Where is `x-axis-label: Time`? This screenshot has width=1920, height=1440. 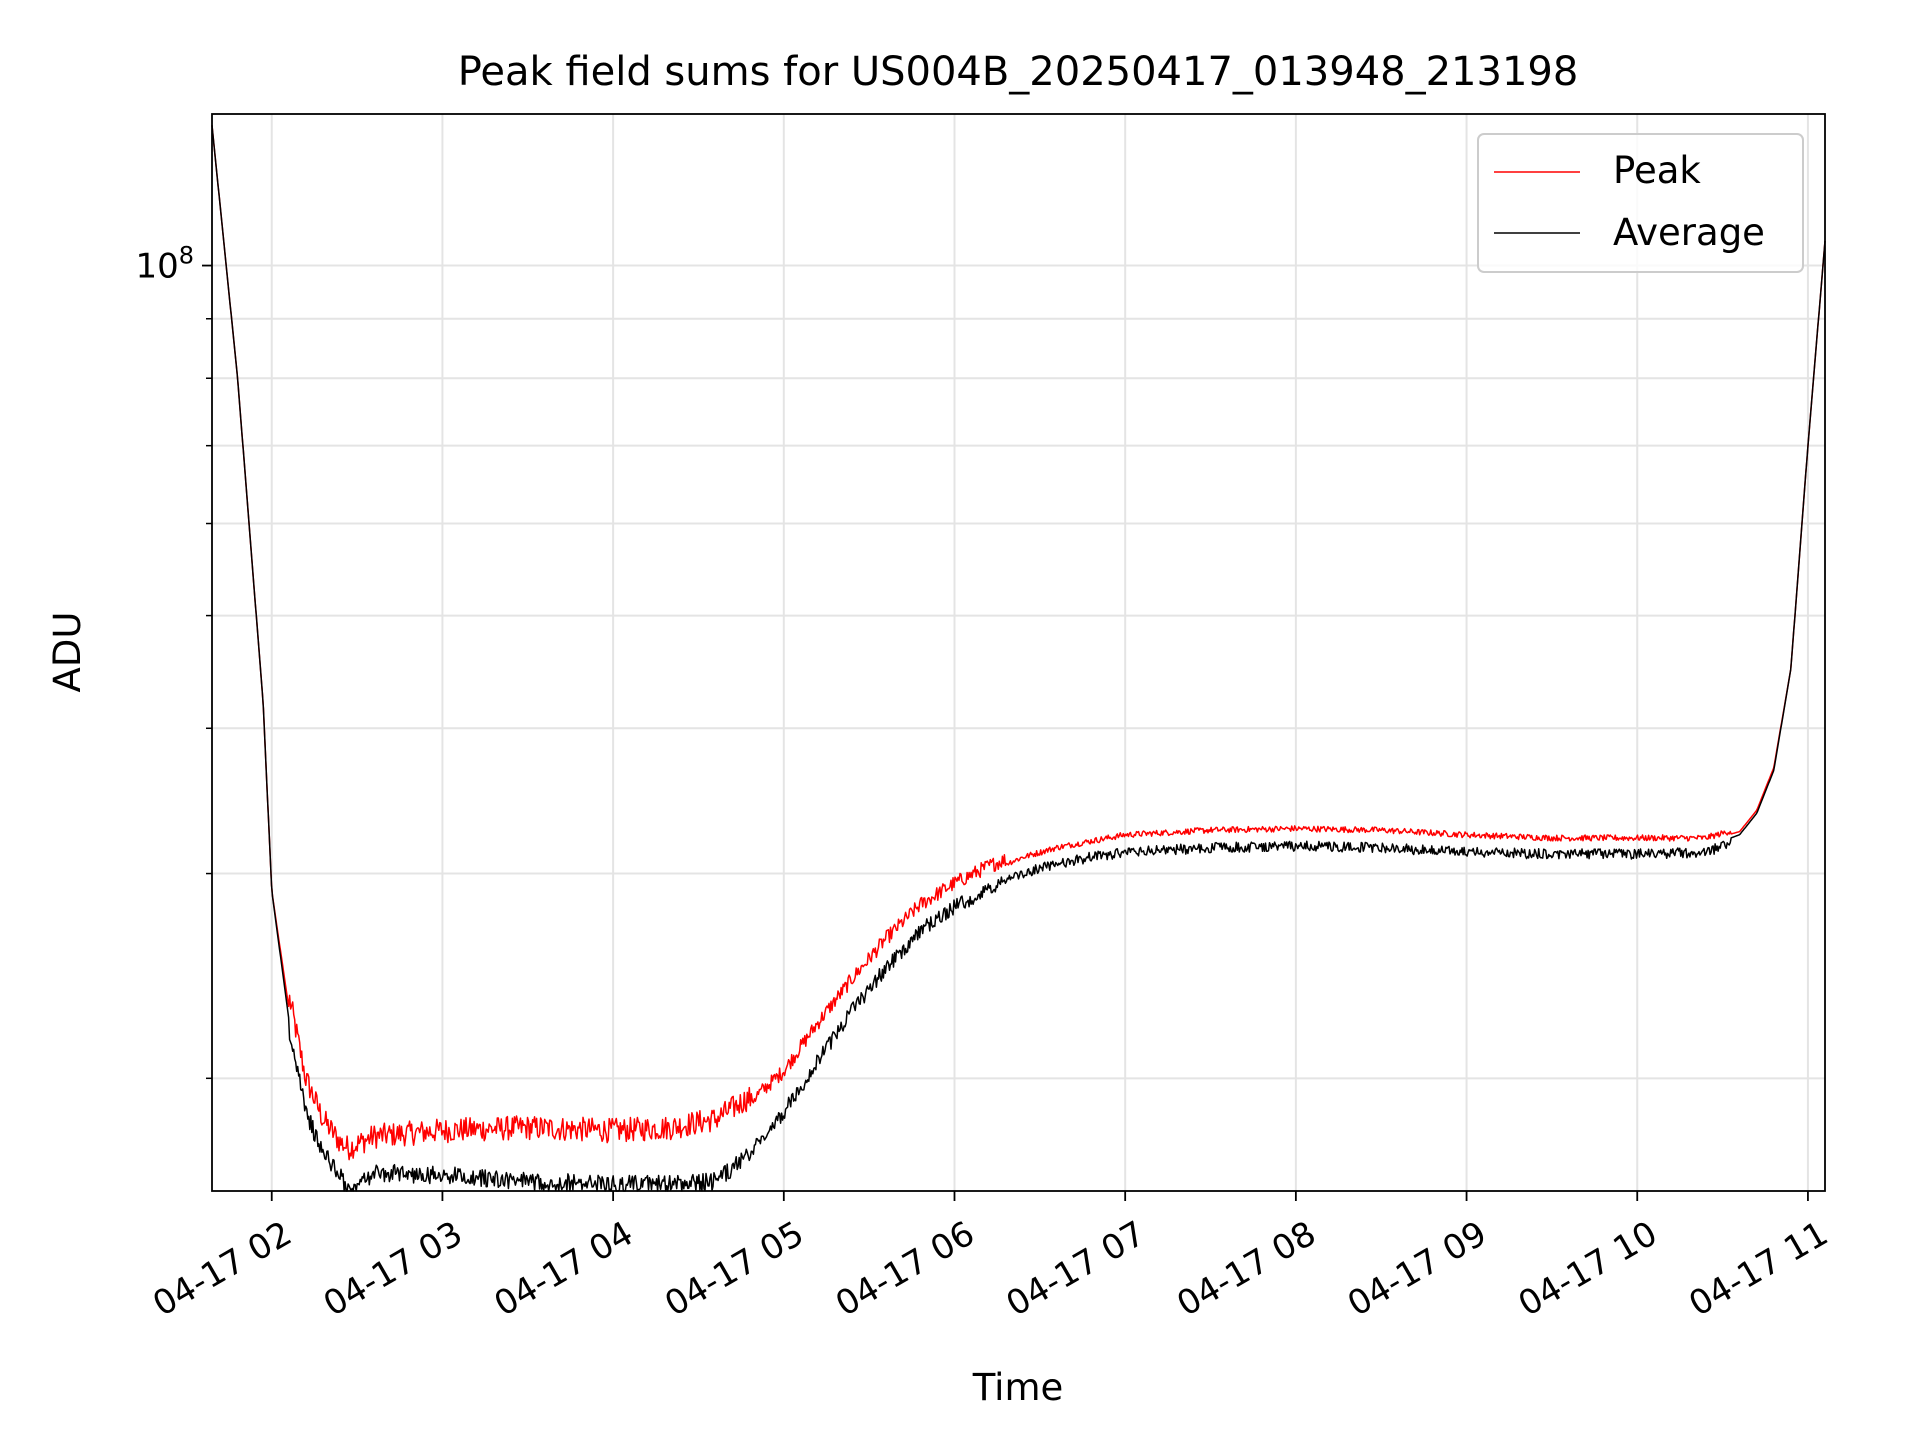
x-axis-label: Time is located at coordinates (1018, 1387).